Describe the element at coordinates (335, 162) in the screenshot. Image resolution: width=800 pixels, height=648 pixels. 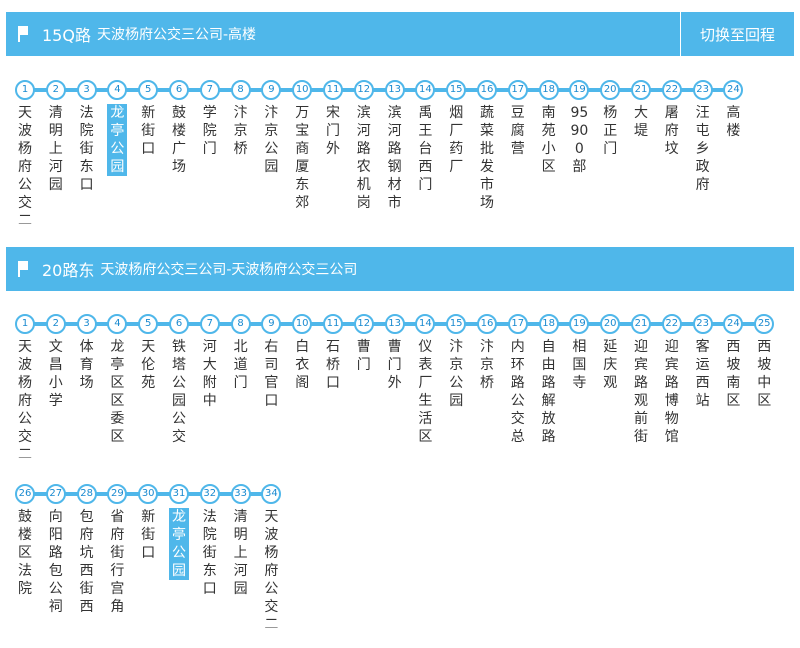
I see `stop-item: 11 宋门外` at that location.